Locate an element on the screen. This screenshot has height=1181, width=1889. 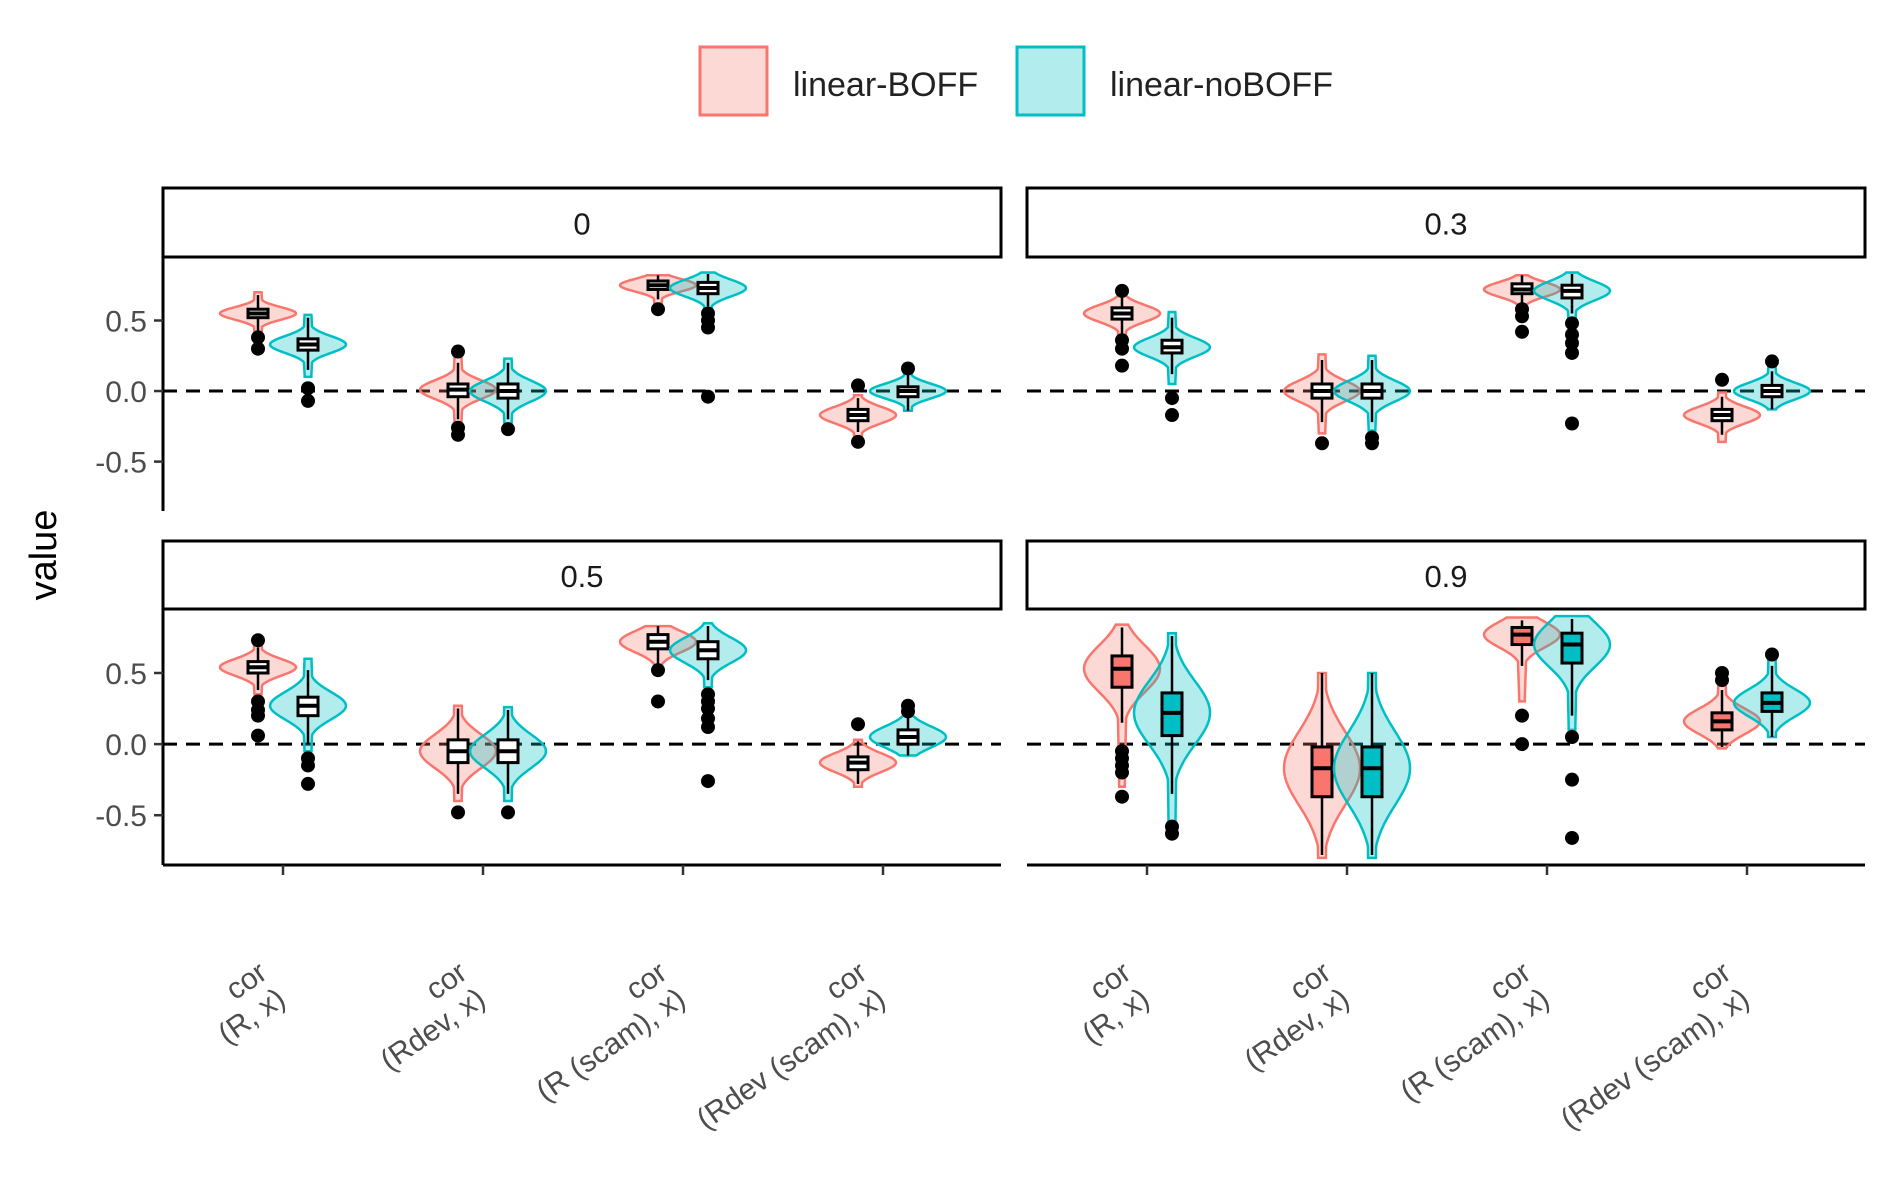
x-tick-label: cor(R, x) is located at coordinates (242, 1003).